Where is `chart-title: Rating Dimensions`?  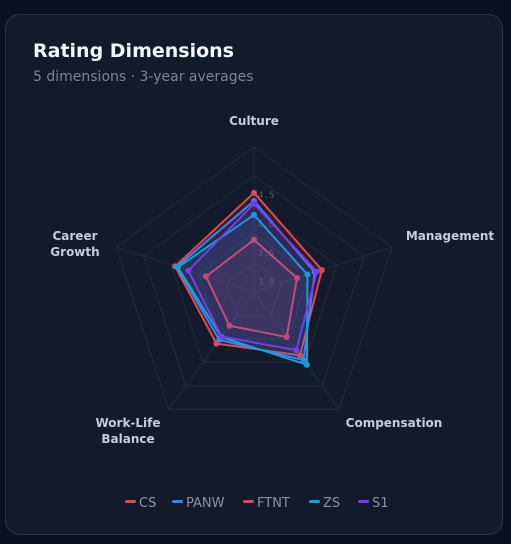 chart-title: Rating Dimensions is located at coordinates (133, 51).